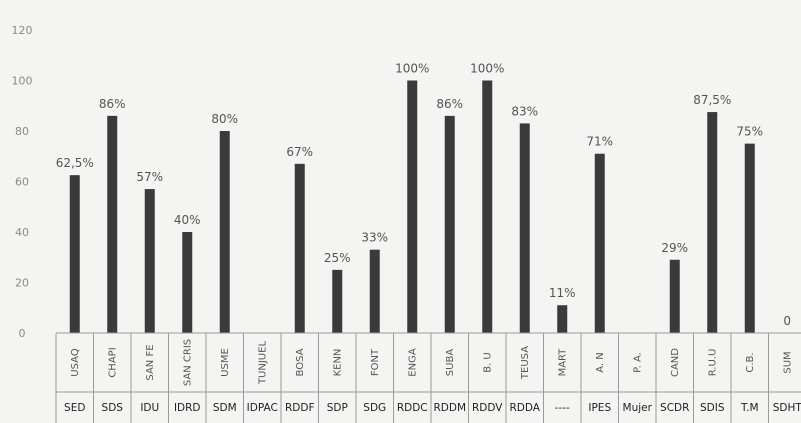 This screenshot has height=423, width=801. I want to click on x-category-label: SAN CRIS, so click(187, 362).